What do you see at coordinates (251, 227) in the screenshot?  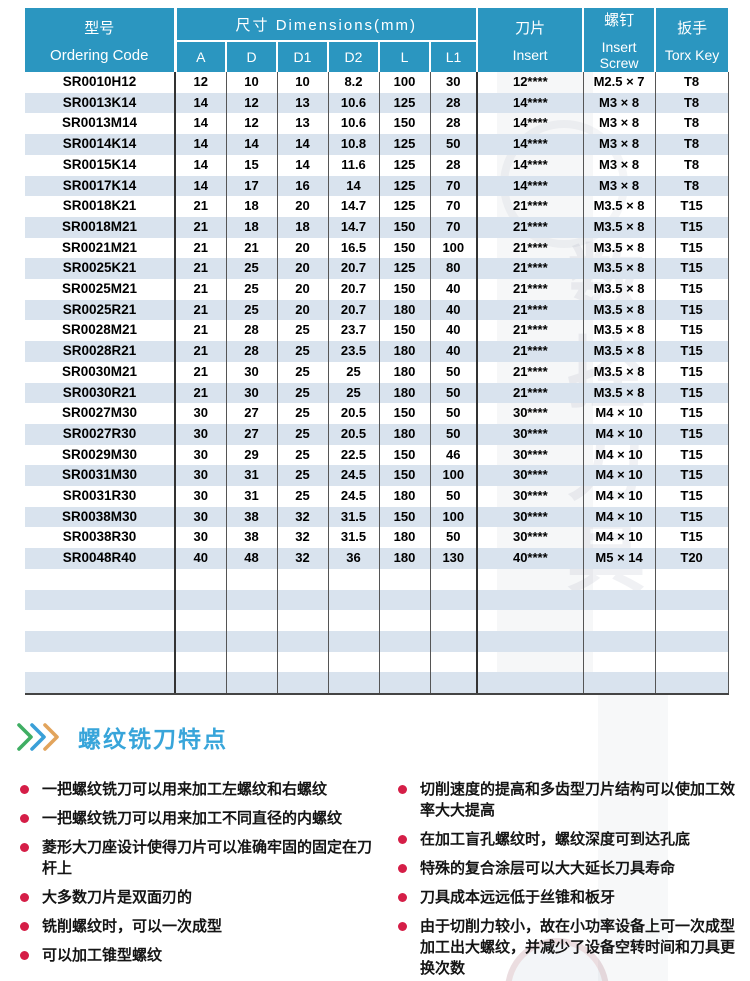 I see `table-cell: 18` at bounding box center [251, 227].